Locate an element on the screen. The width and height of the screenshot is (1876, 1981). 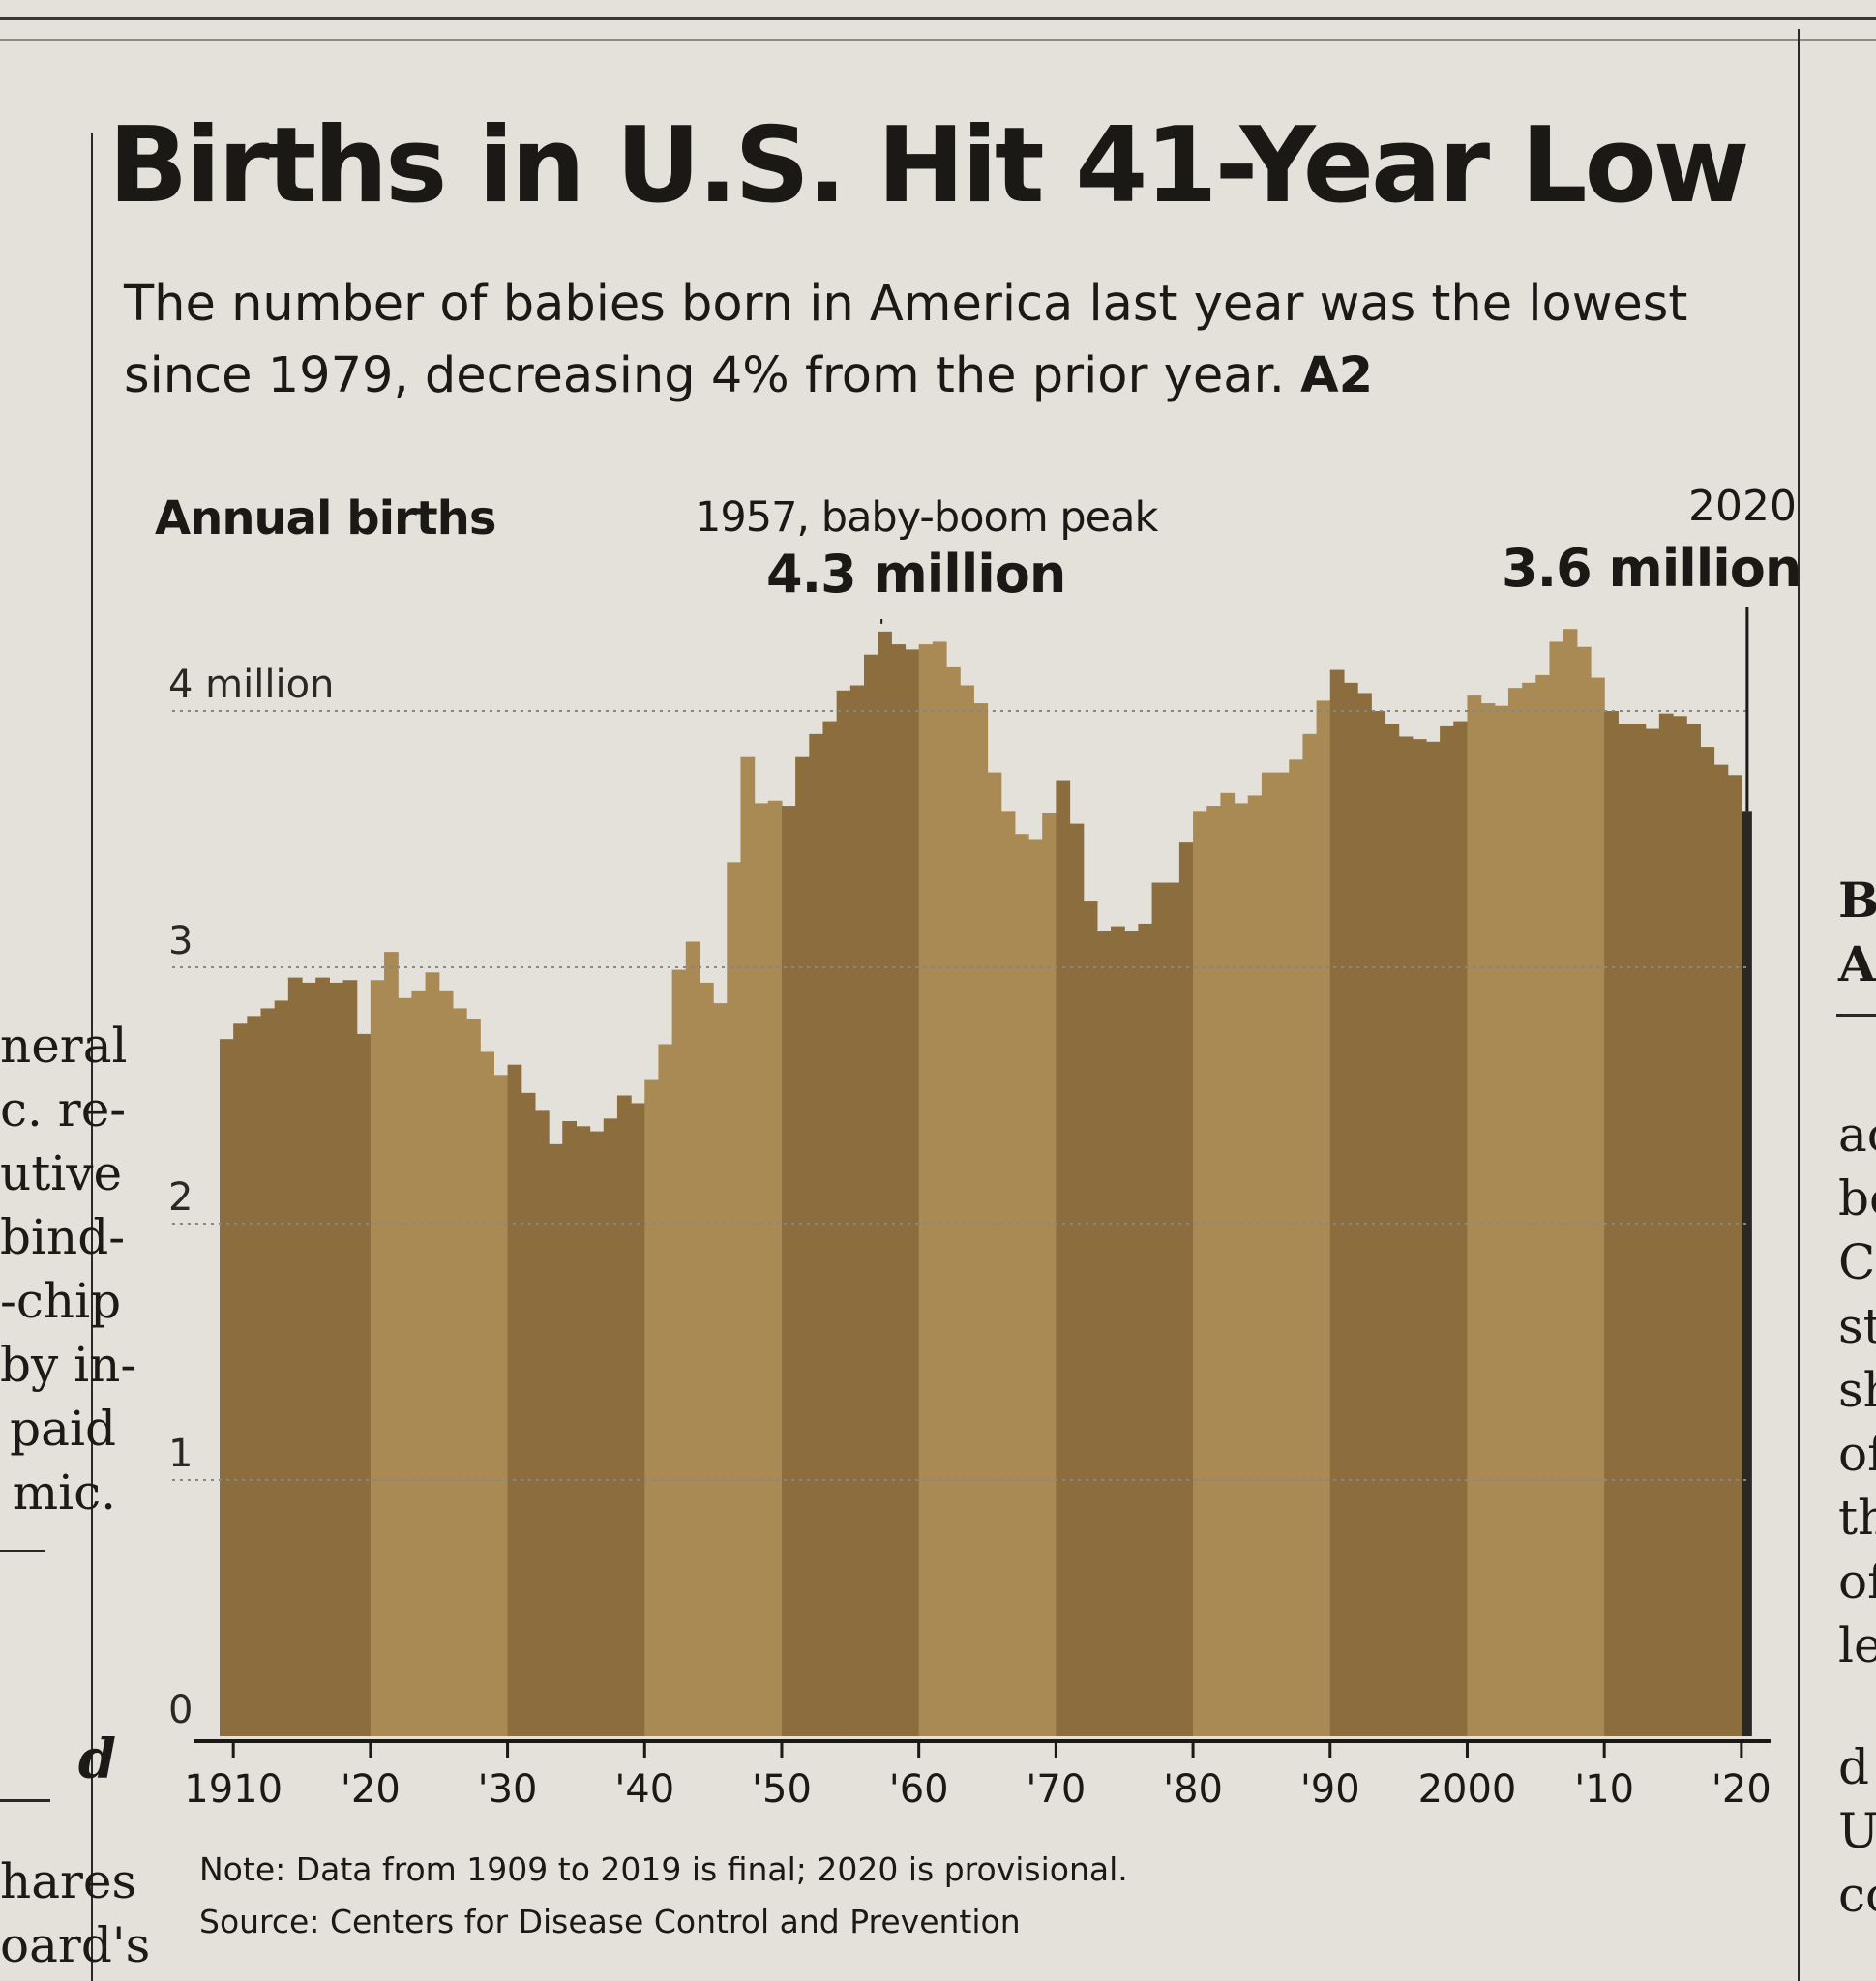
bar-year-2006 is located at coordinates (1556, 1189).